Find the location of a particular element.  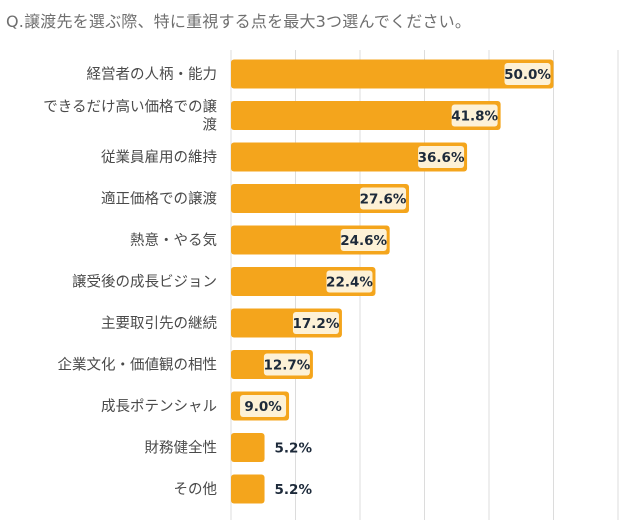

value-label: 41.8% is located at coordinates (474, 117).